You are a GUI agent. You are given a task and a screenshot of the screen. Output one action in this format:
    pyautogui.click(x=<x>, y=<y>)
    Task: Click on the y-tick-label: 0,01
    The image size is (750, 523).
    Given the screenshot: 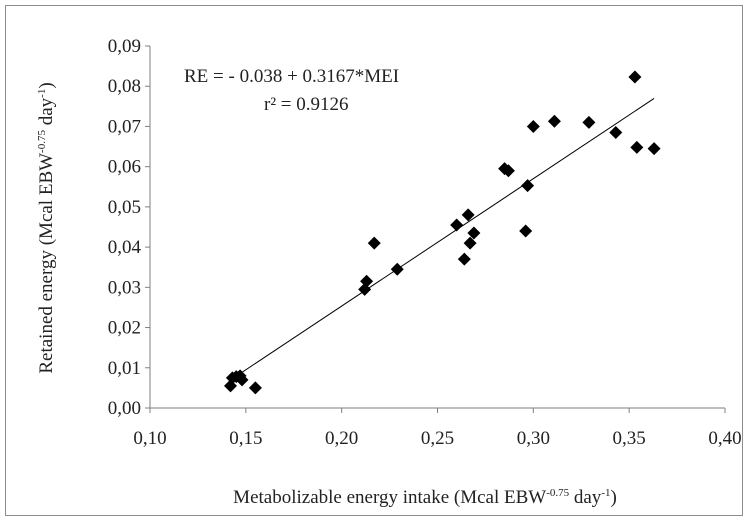 What is the action you would take?
    pyautogui.click(x=124, y=368)
    